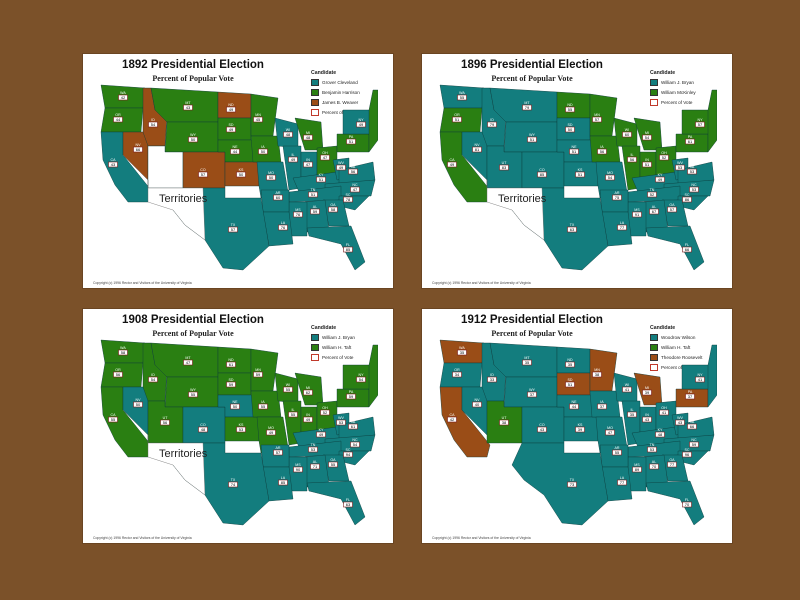 This screenshot has width=800, height=600. Describe the element at coordinates (690, 137) in the screenshot. I see `state-abbrev: PA` at that location.